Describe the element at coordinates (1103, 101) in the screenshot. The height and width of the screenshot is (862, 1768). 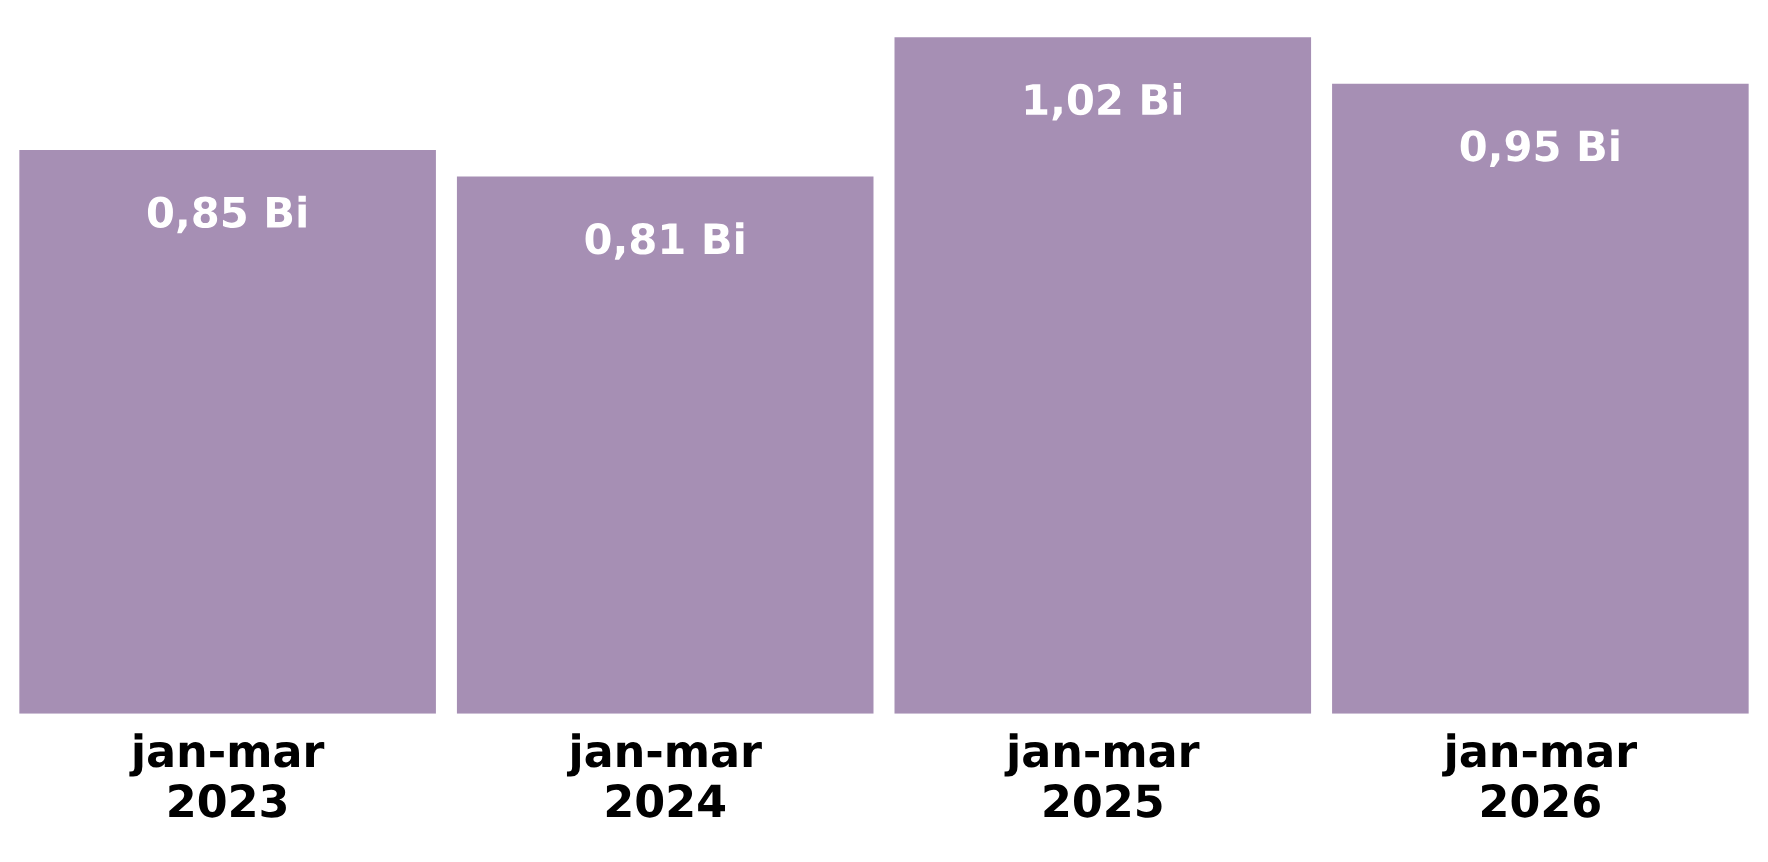
I see `data-label: 1,02 Bi` at that location.